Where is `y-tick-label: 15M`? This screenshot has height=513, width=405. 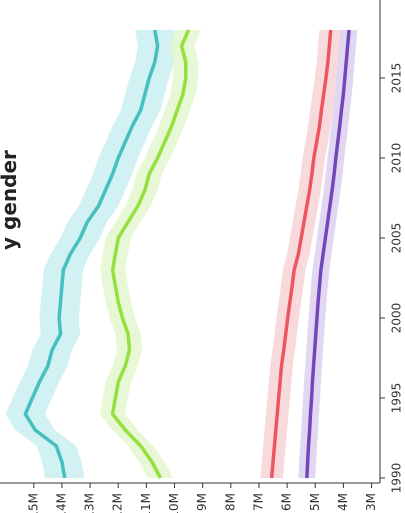 y-tick-label: 15M is located at coordinates (33, 503).